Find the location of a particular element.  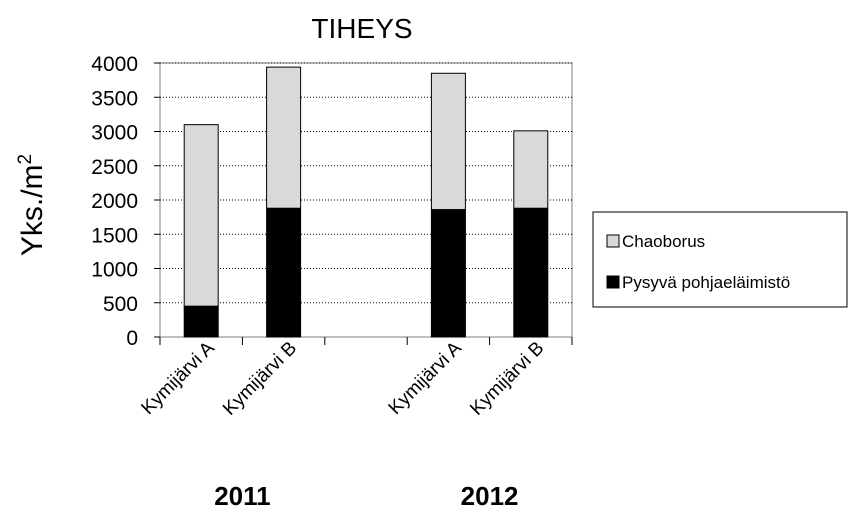

y-tick-label: 3000 is located at coordinates (114, 133).